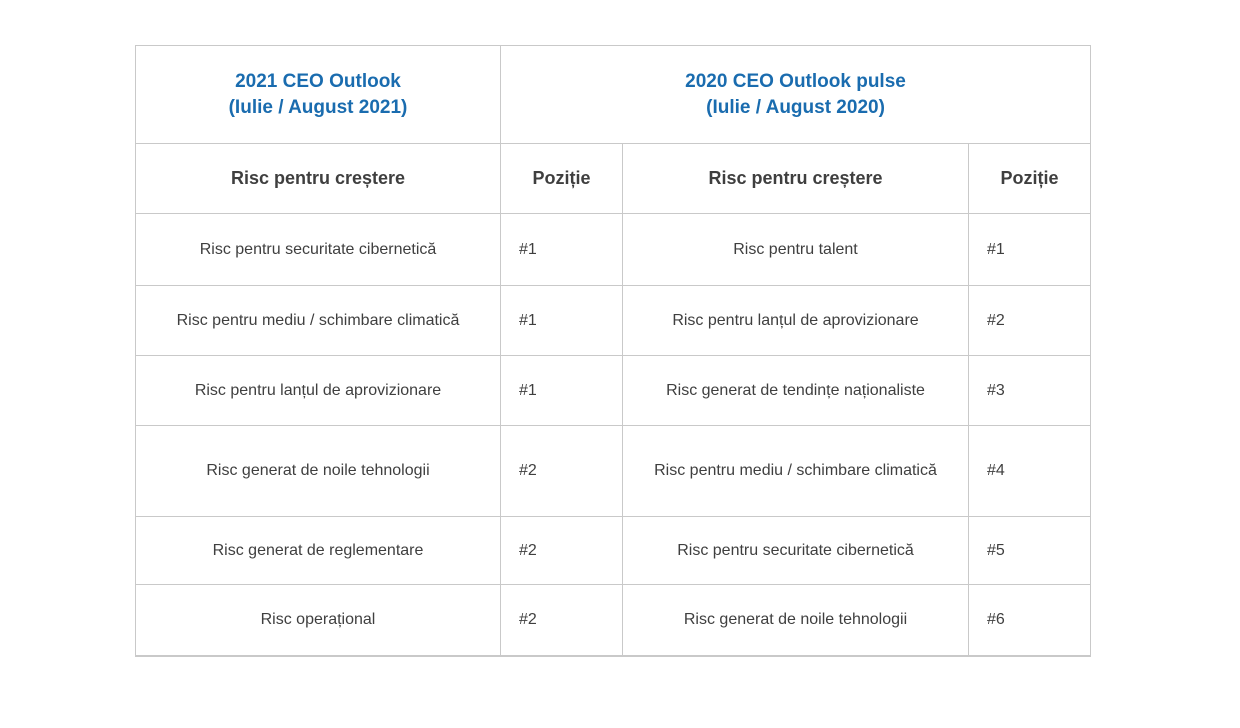 The height and width of the screenshot is (728, 1240). What do you see at coordinates (318, 471) in the screenshot?
I see `risk-cell-2021: Risc generat de noile tehnologii` at bounding box center [318, 471].